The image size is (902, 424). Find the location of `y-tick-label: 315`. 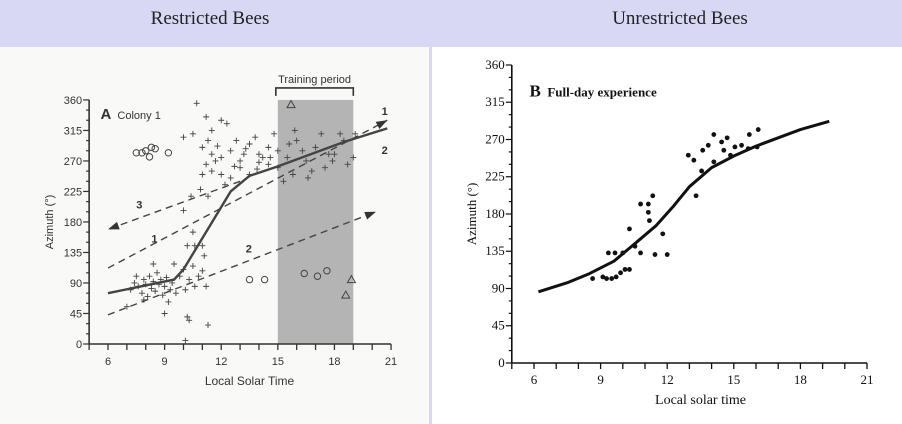

y-tick-label: 315 is located at coordinates (73, 131).